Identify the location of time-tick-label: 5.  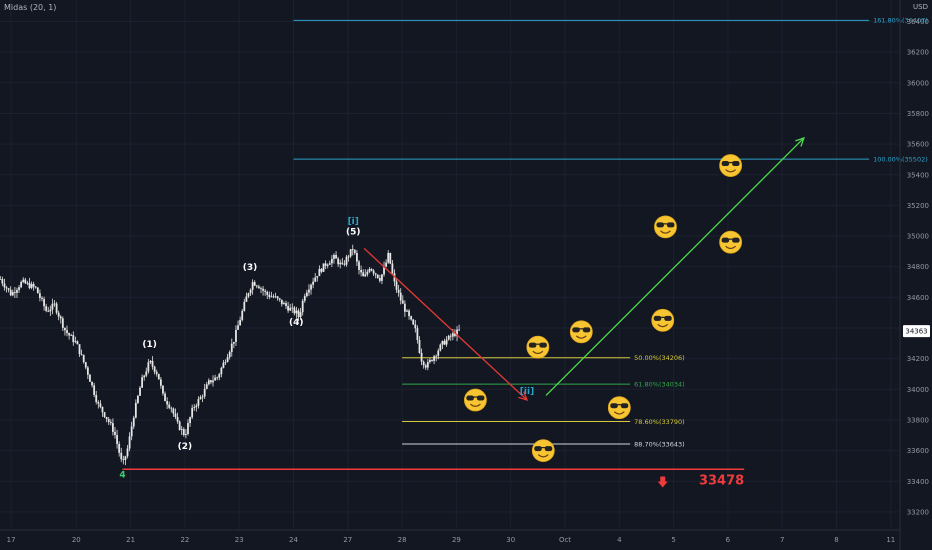
(673, 540).